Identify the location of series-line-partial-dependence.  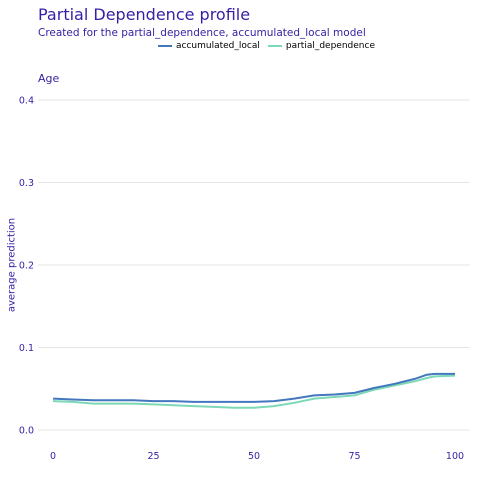
(254, 391).